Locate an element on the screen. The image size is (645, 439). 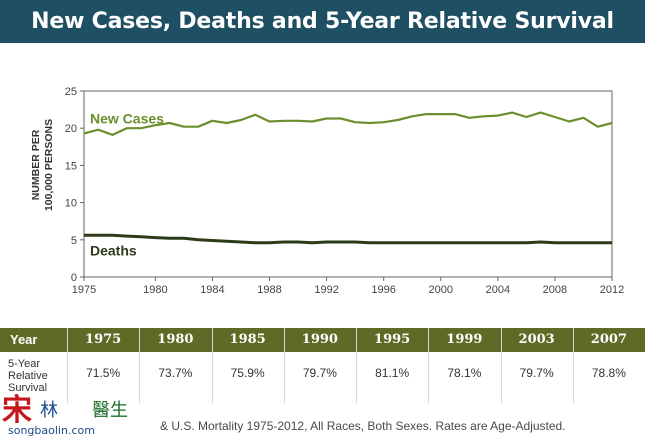
x-tick-label: 2004 is located at coordinates (498, 290).